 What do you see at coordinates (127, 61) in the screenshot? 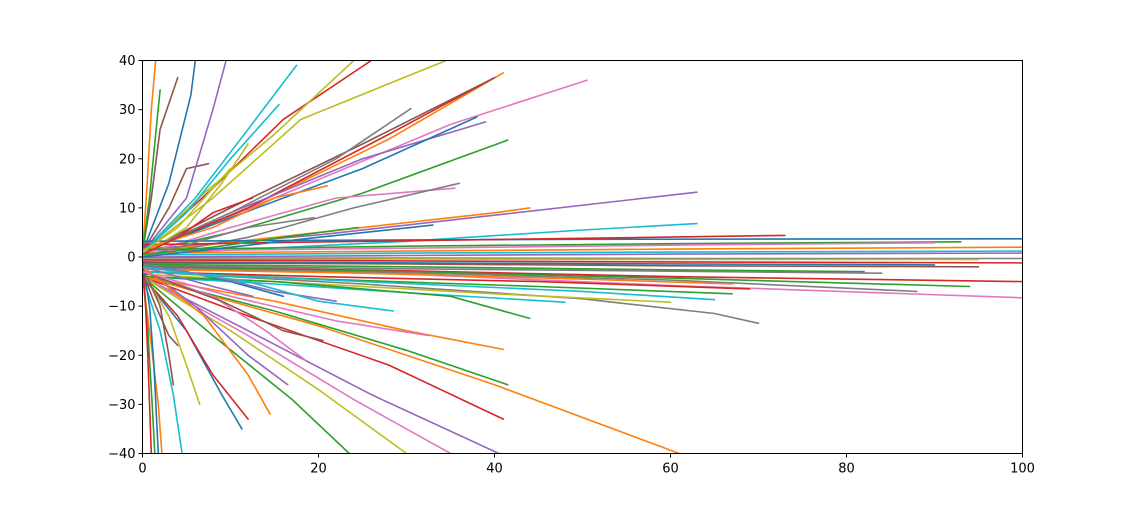
I see `y-tick-label: 40` at bounding box center [127, 61].